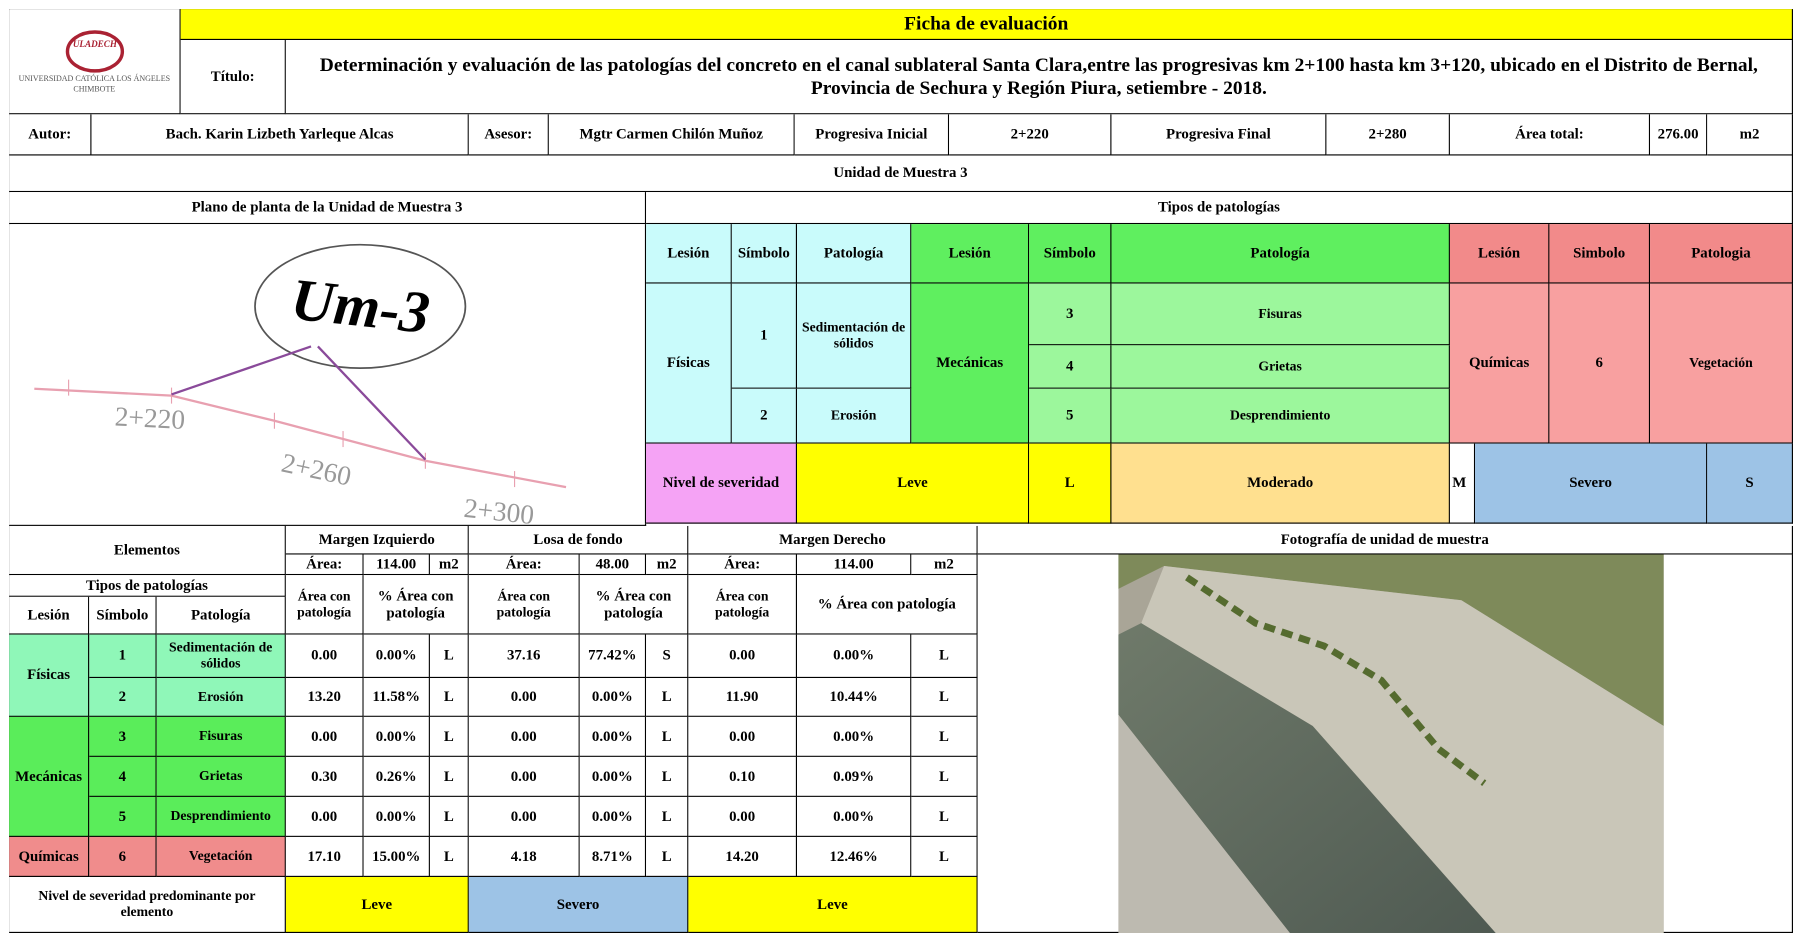 The width and height of the screenshot is (1793, 933). What do you see at coordinates (1219, 135) in the screenshot?
I see `info-end-label: Progresiva Final` at bounding box center [1219, 135].